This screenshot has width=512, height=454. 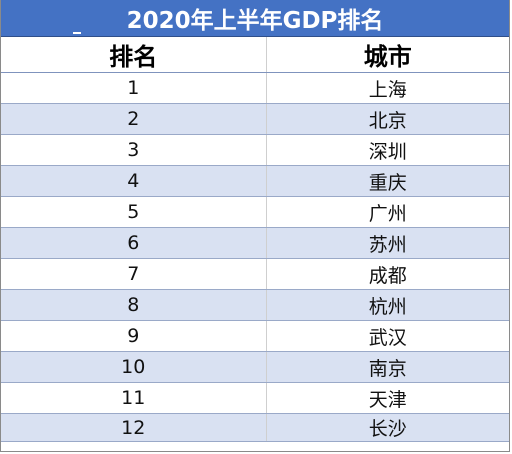 What do you see at coordinates (387, 274) in the screenshot?
I see `city-cell: 成都` at bounding box center [387, 274].